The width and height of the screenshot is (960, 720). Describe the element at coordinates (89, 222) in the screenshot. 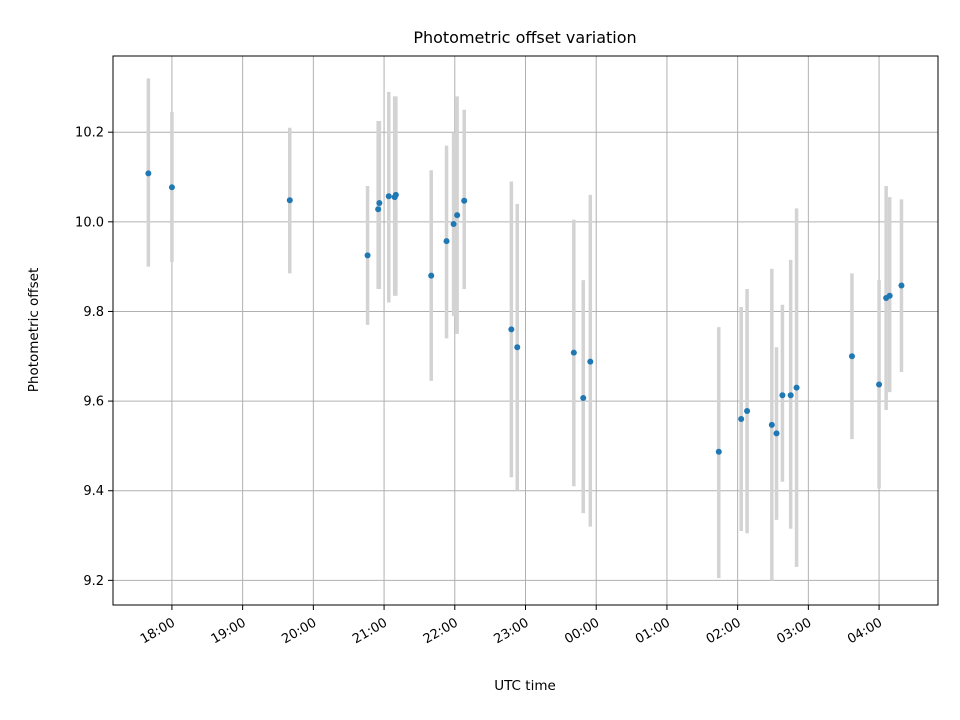

I see `y-tick-label: 10.0` at that location.